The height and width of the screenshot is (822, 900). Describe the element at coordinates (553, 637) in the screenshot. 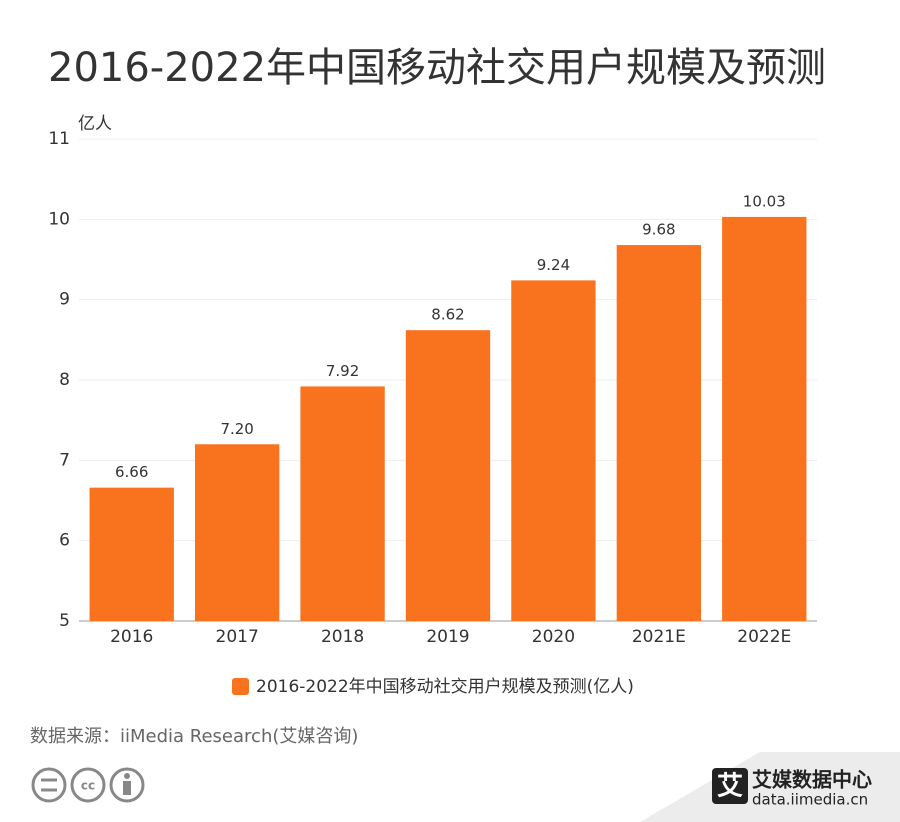

I see `x-tick-label: 2020` at that location.